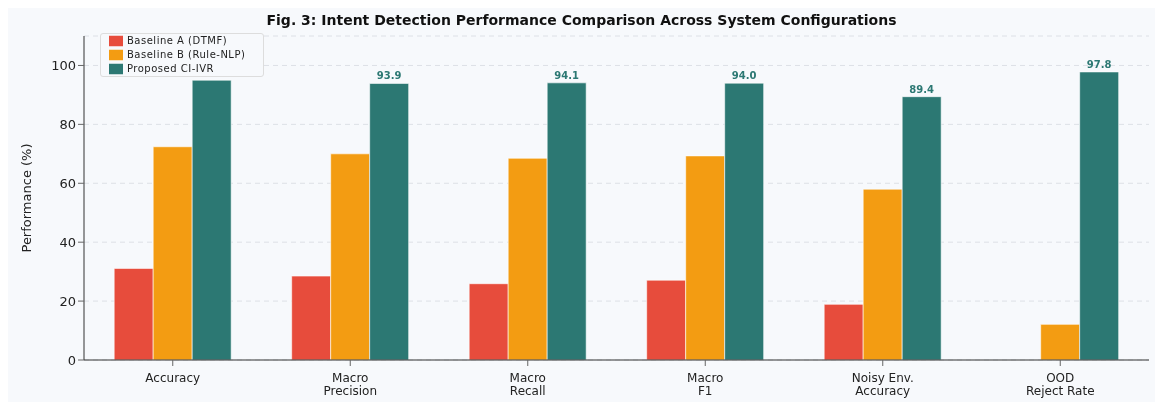  What do you see at coordinates (67, 124) in the screenshot?
I see `y-tick-label: 80` at bounding box center [67, 124].